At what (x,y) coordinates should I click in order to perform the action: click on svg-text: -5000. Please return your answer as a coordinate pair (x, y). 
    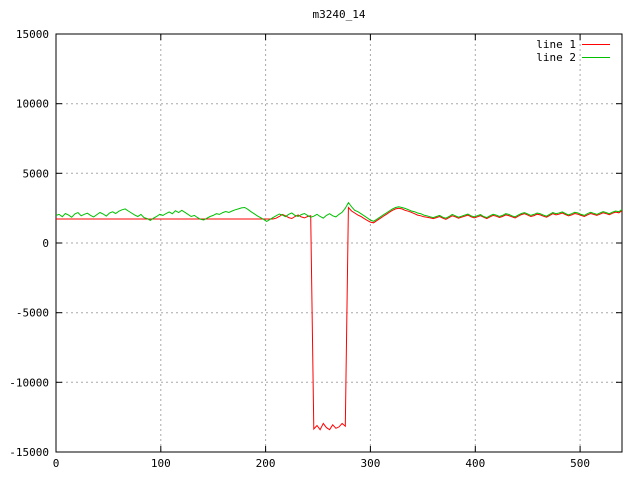
    Looking at the image, I should click on (32, 313).